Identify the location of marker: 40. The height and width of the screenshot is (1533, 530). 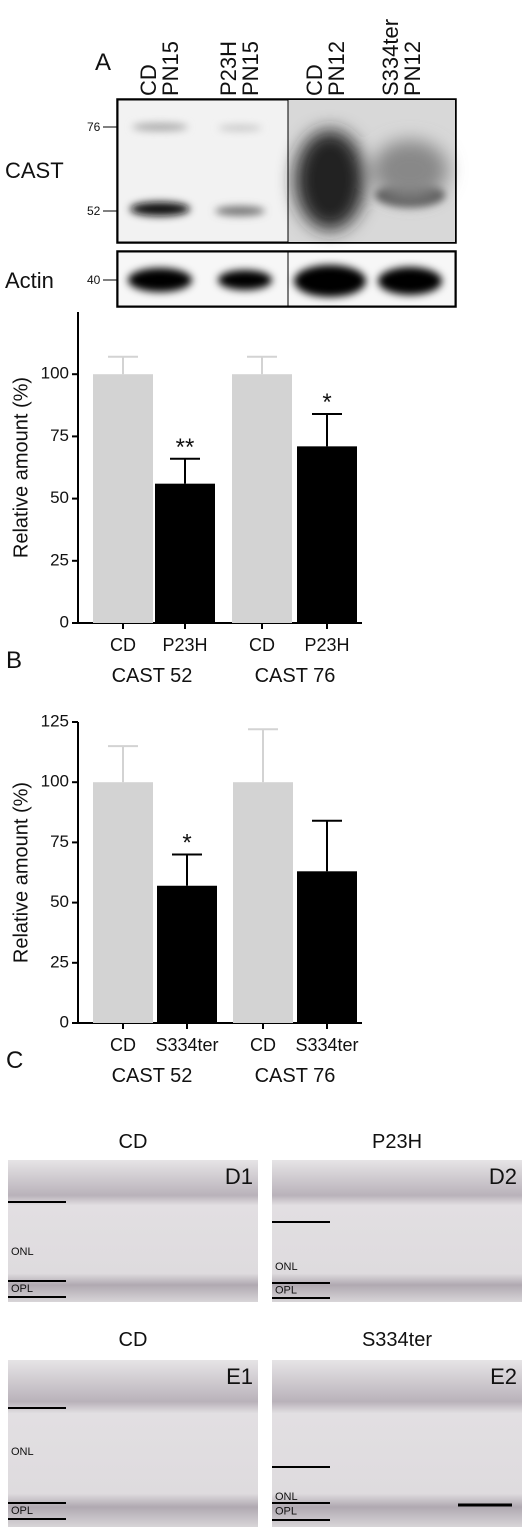
(94, 280).